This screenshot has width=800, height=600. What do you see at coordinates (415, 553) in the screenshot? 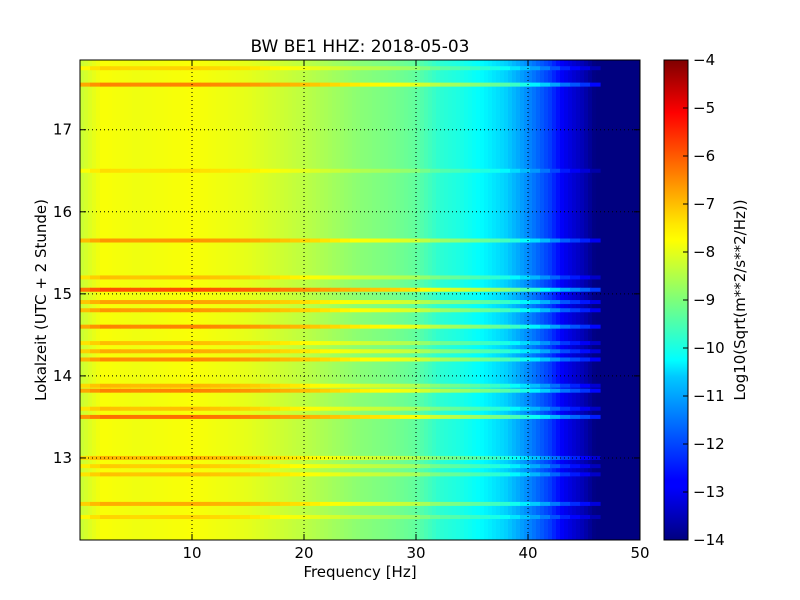
I see `x-tick-label: 30` at bounding box center [415, 553].